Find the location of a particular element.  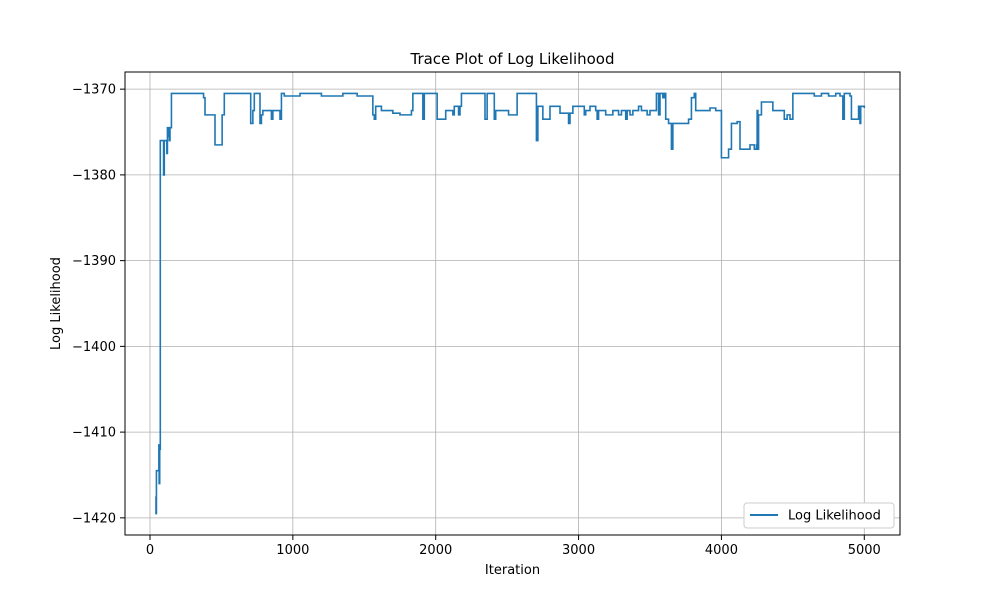

x-tick-label: 1000 is located at coordinates (292, 550).